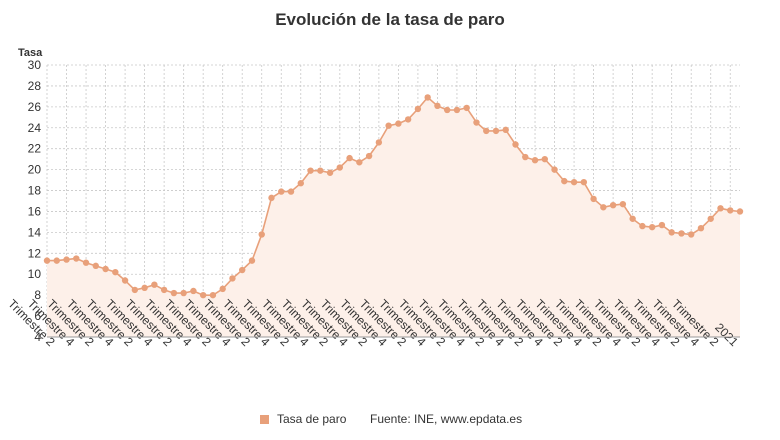 This screenshot has width=780, height=440. Describe the element at coordinates (35, 253) in the screenshot. I see `y-tick-label: 12` at that location.